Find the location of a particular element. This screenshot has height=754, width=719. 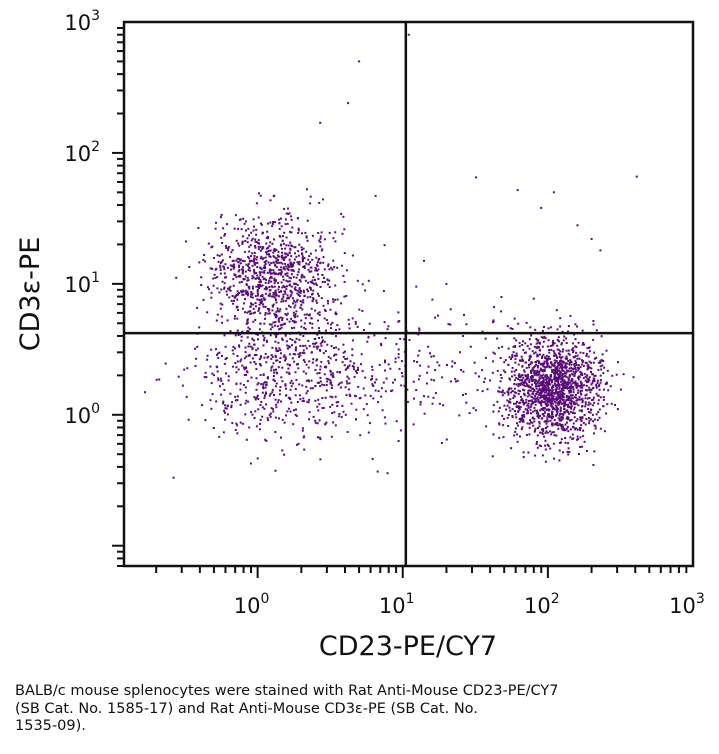

y-tick-exponent: 3 is located at coordinates (95, 16).